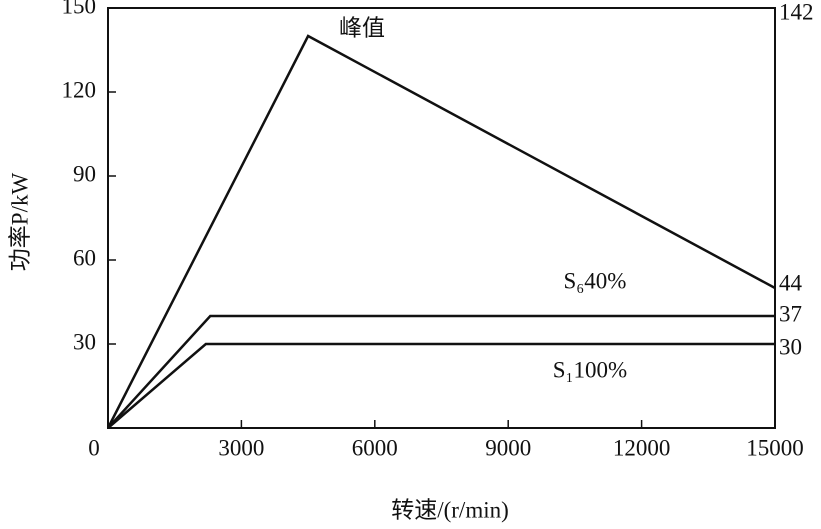  Describe the element at coordinates (508, 447) in the screenshot. I see `x-tick-label: 9000` at that location.